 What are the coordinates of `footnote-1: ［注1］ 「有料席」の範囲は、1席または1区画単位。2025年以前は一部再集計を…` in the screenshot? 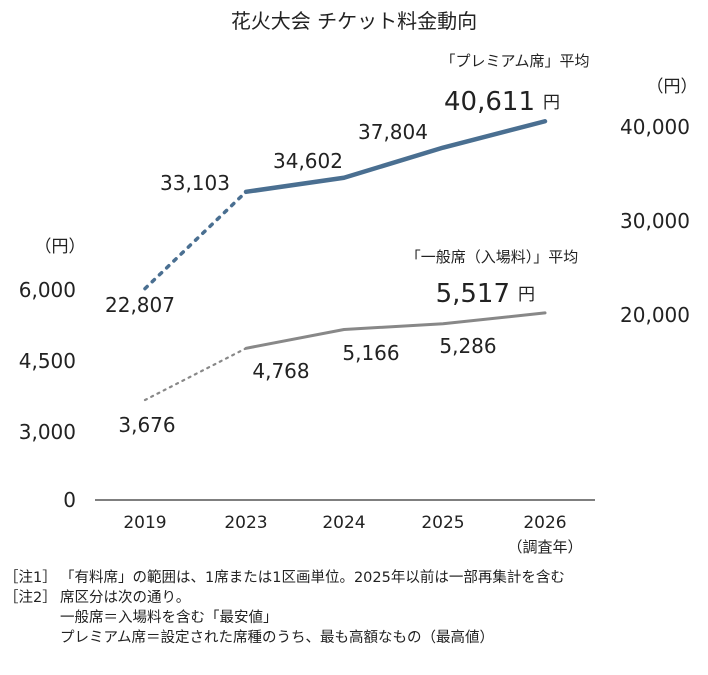 It's located at (284, 578).